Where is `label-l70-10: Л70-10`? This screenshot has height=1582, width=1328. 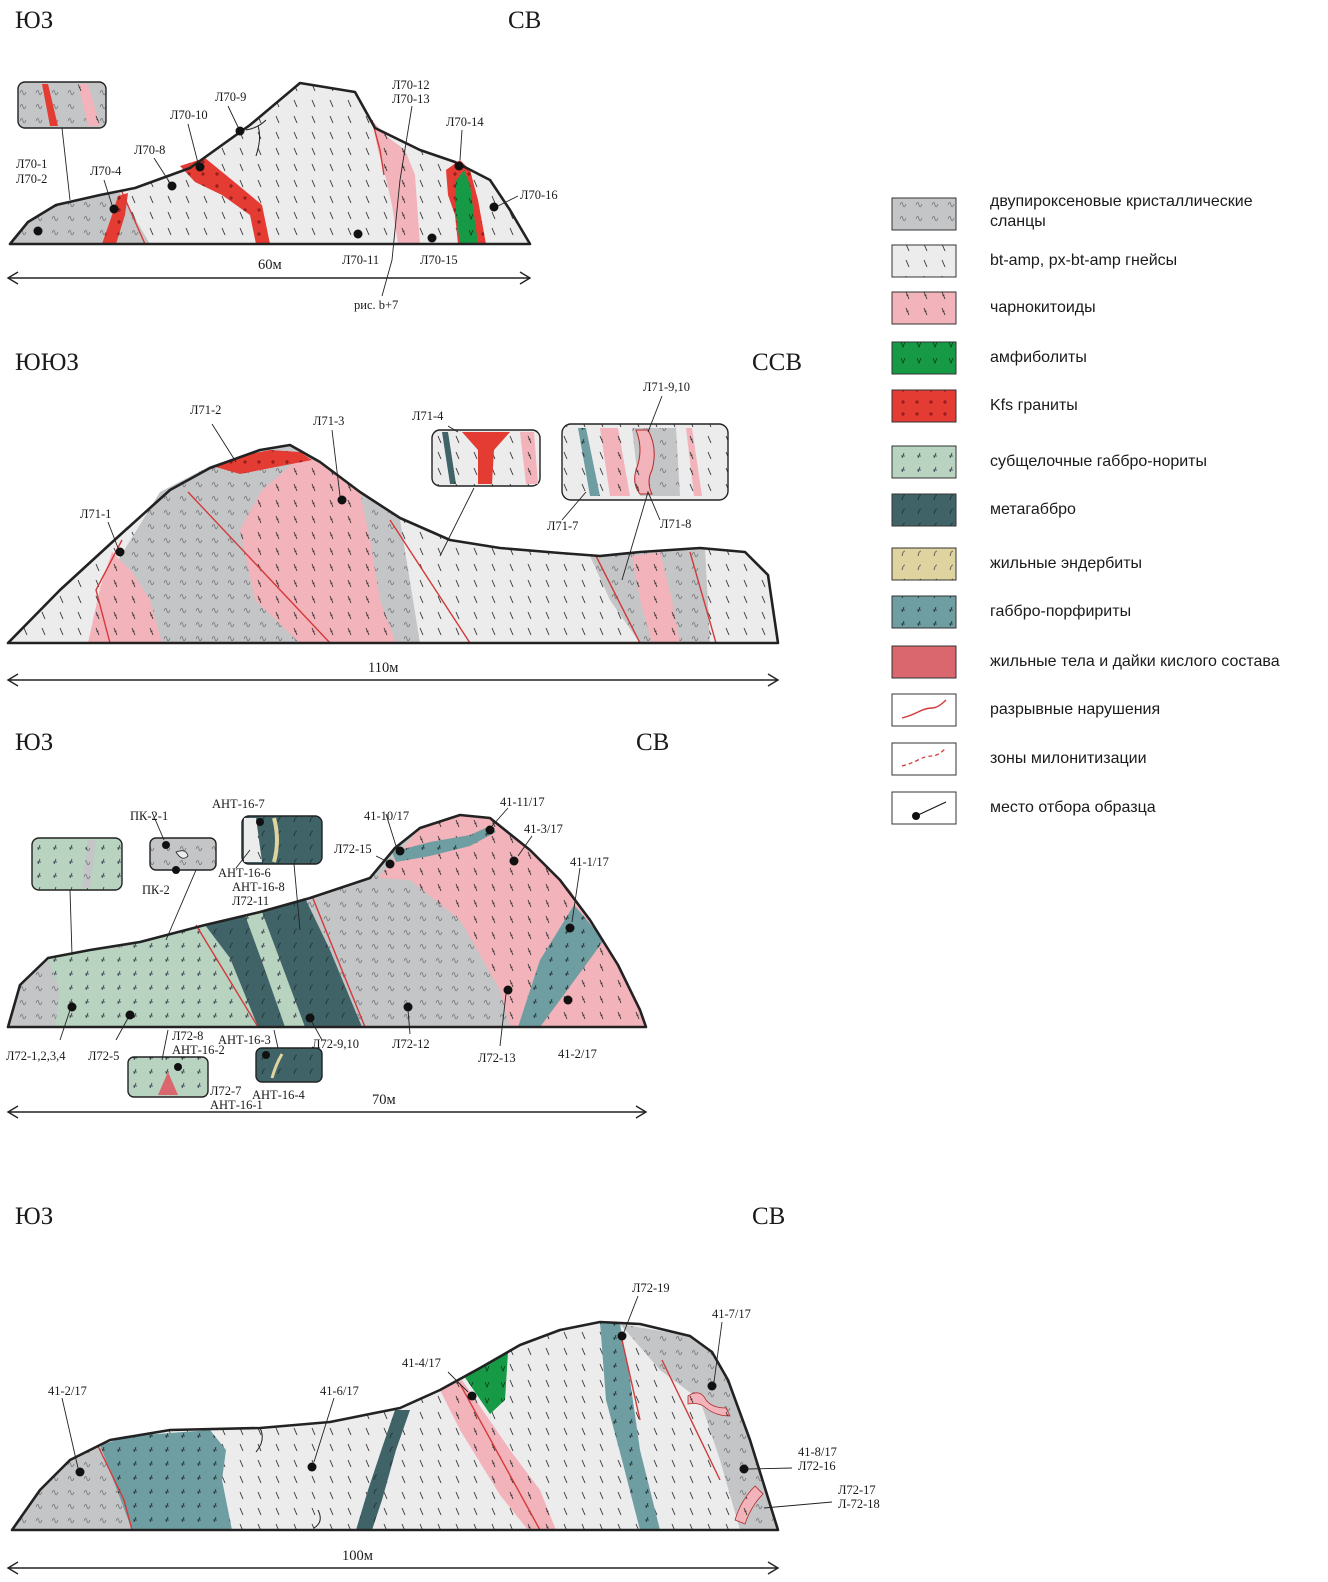
label-l70-10: Л70-10 is located at coordinates (189, 115).